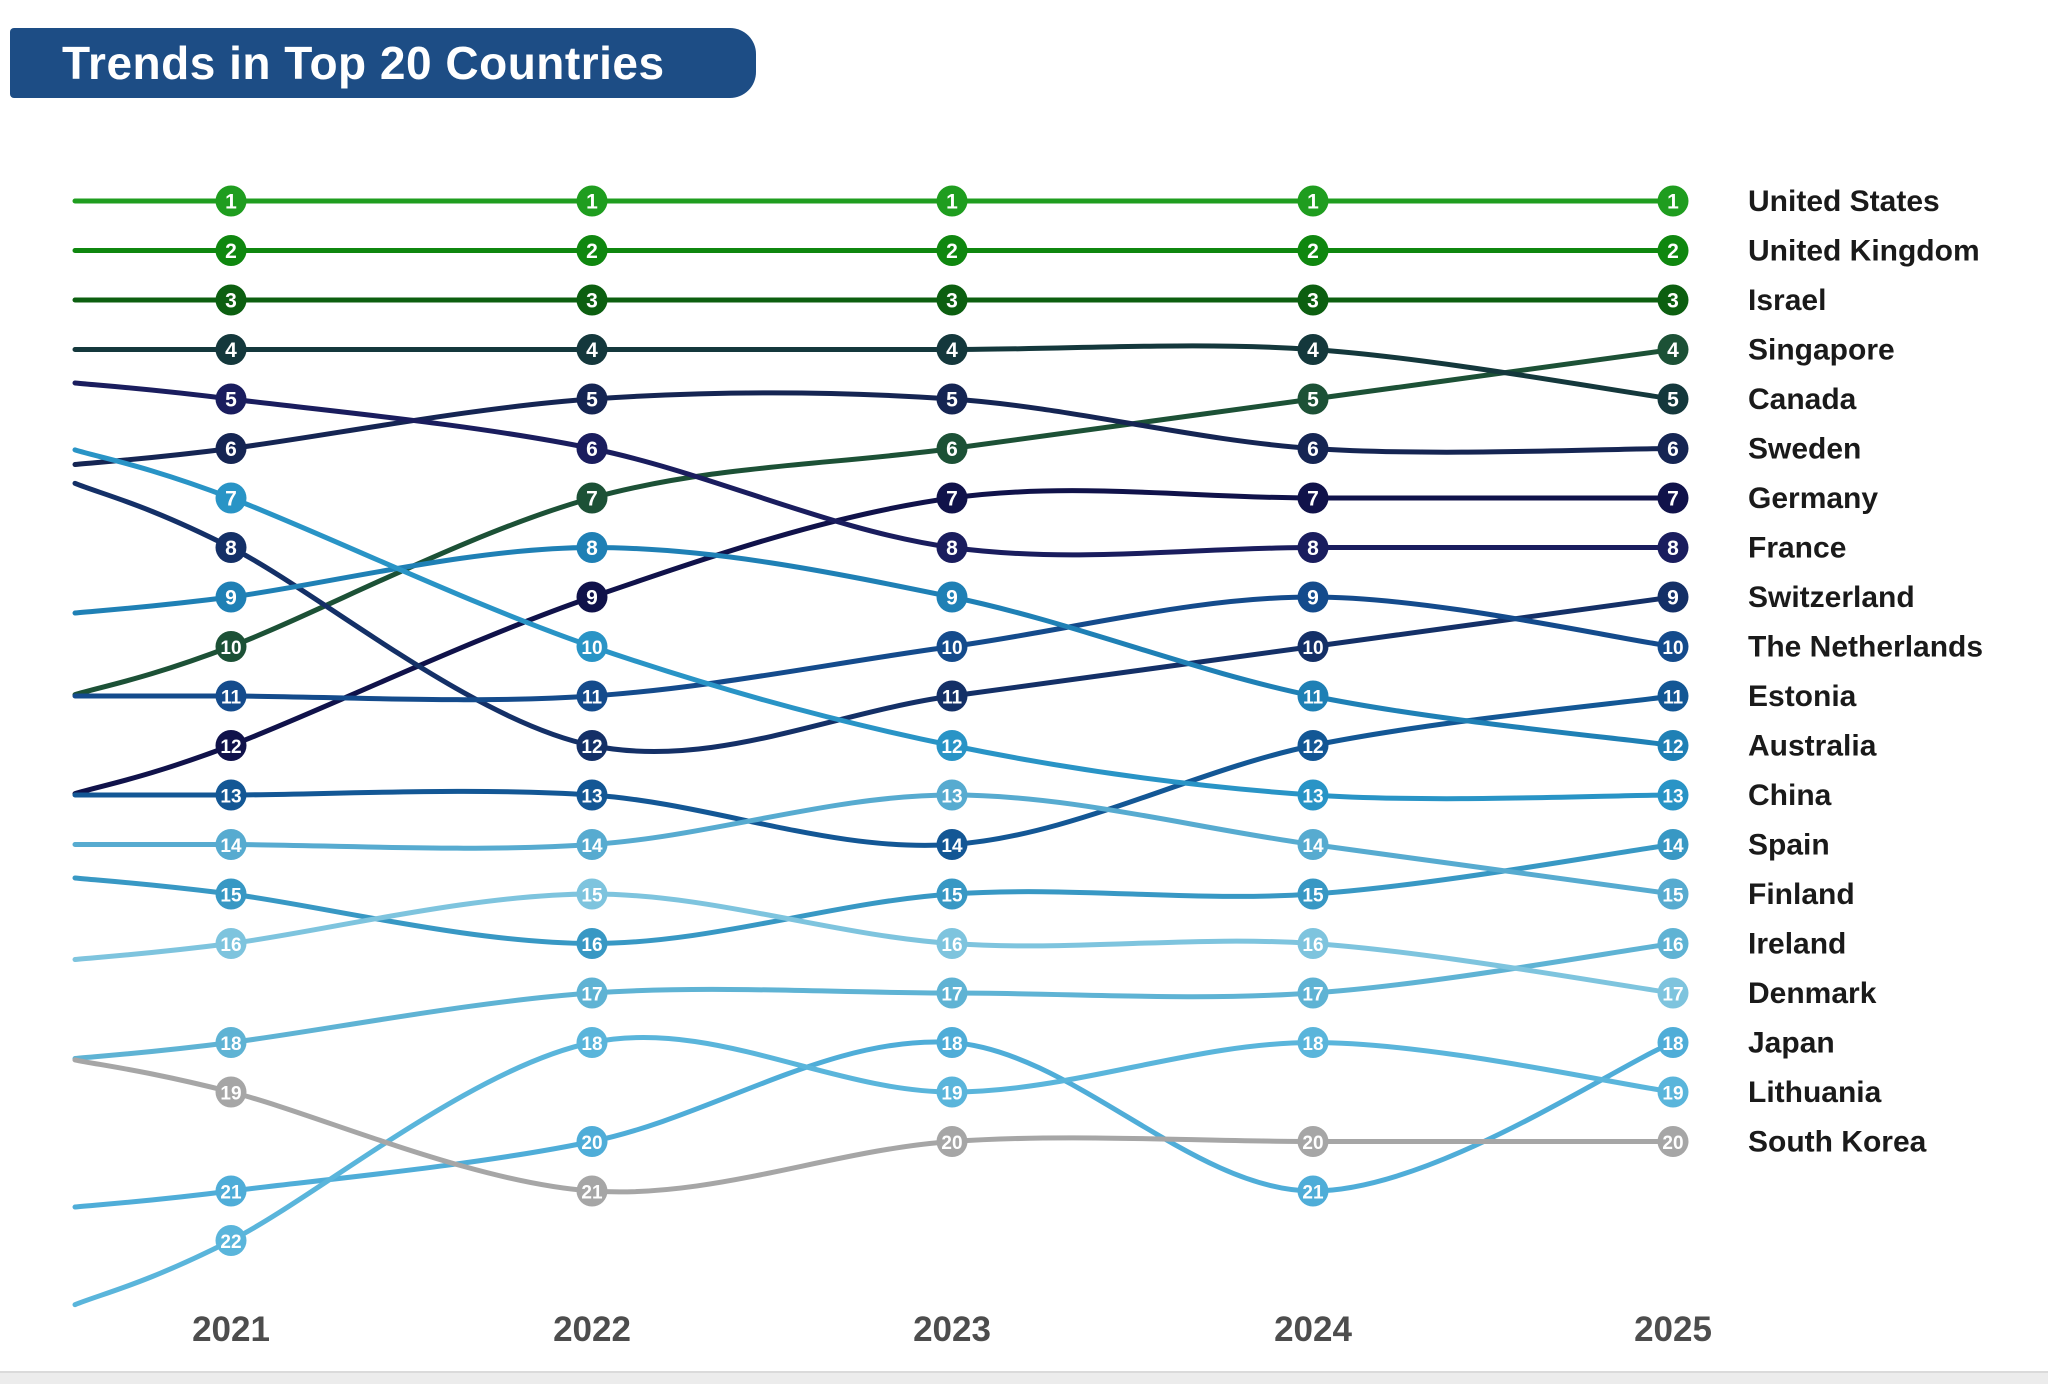 This screenshot has width=2048, height=1384. Describe the element at coordinates (1813, 498) in the screenshot. I see `country-label-germany: Germany` at that location.